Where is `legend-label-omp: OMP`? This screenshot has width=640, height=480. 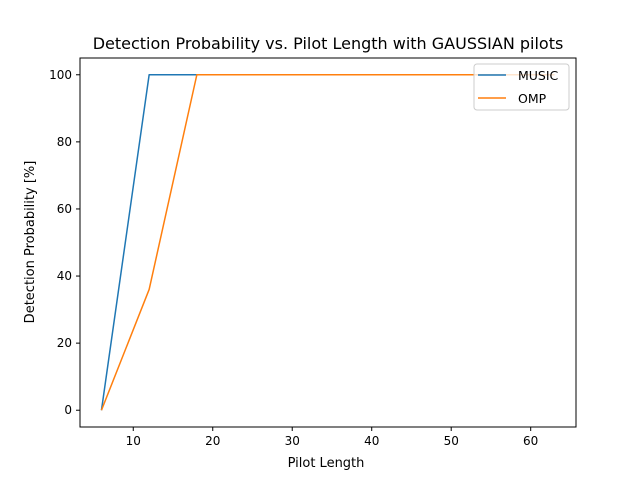 legend-label-omp: OMP is located at coordinates (532, 98).